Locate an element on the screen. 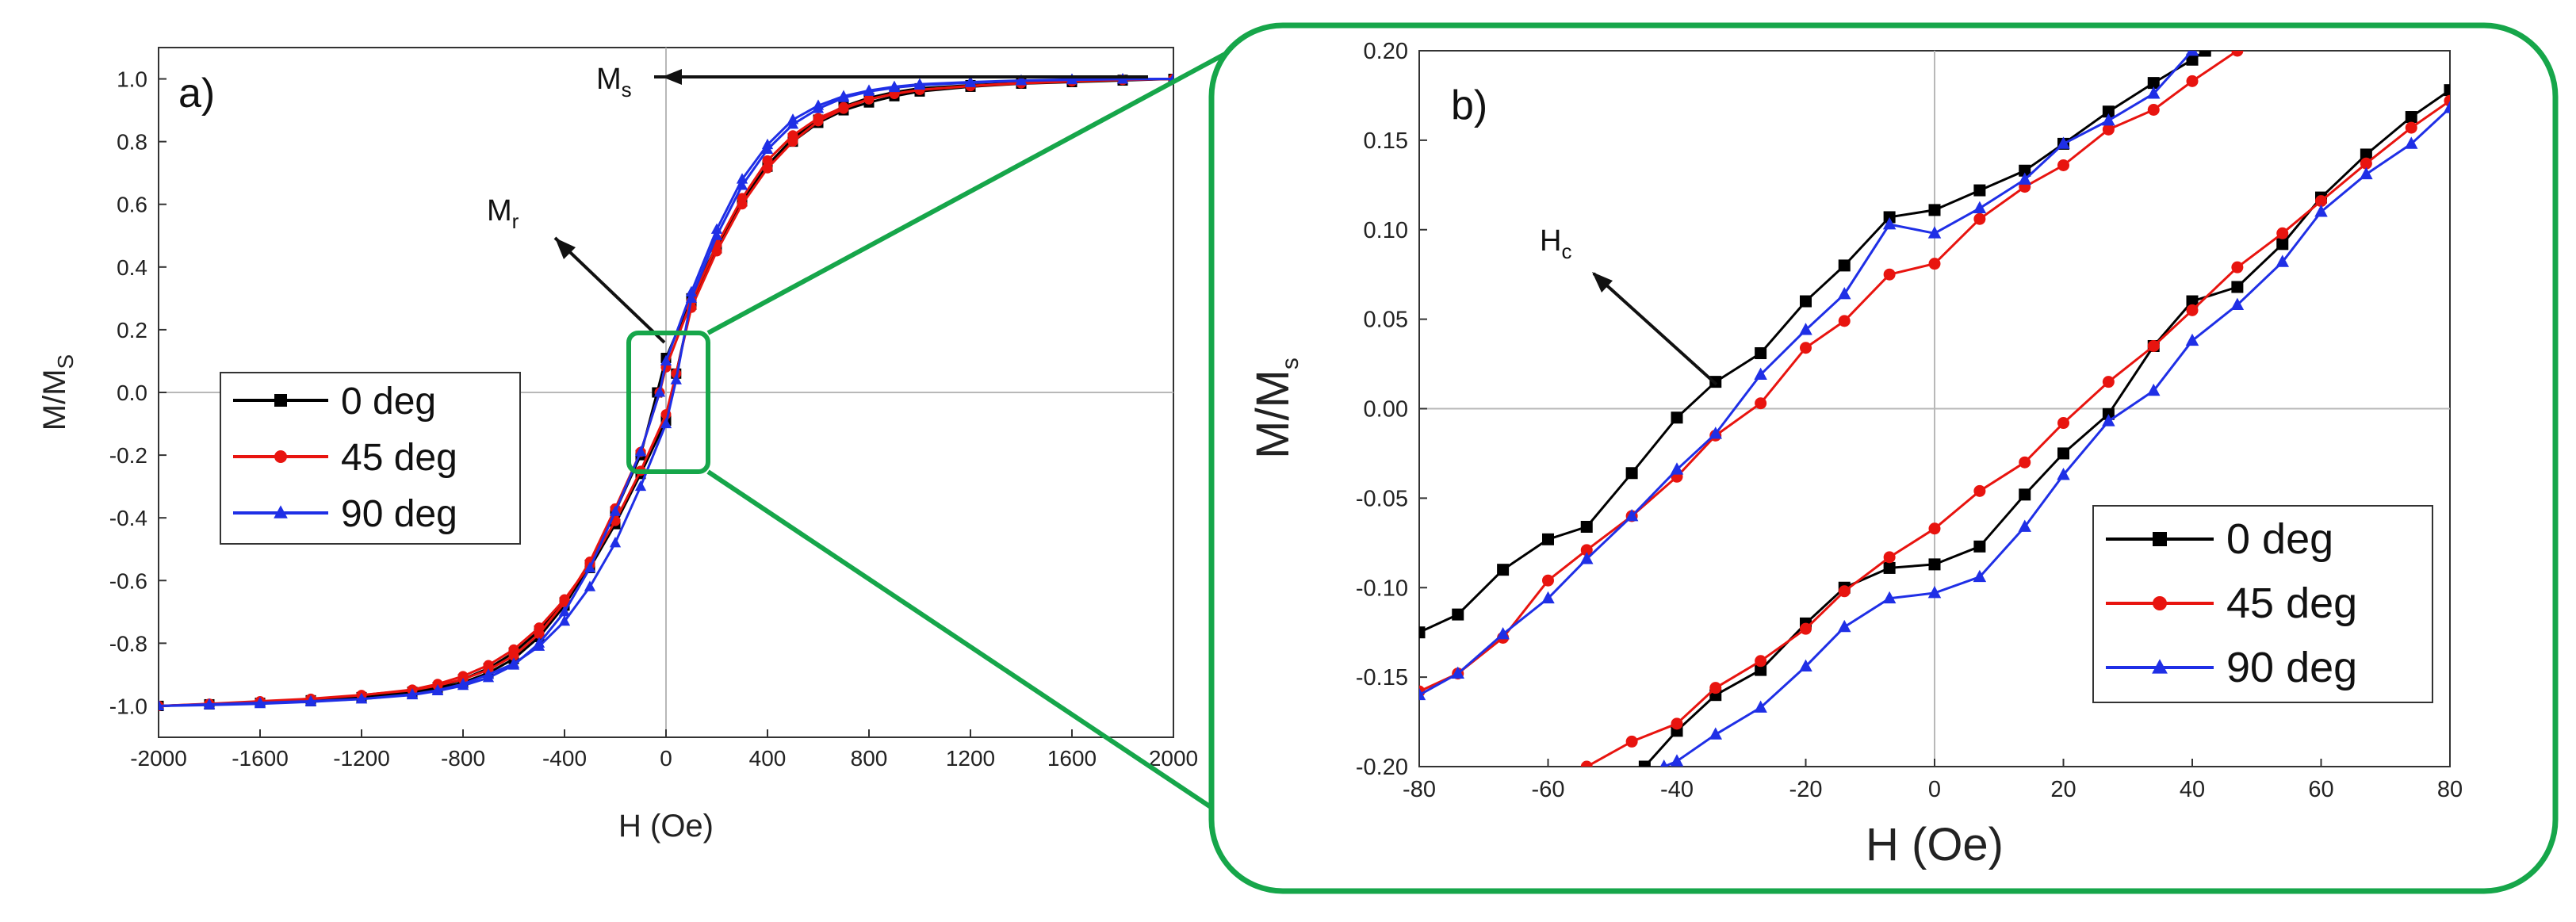  mr-annotation: Mr is located at coordinates (503, 213).